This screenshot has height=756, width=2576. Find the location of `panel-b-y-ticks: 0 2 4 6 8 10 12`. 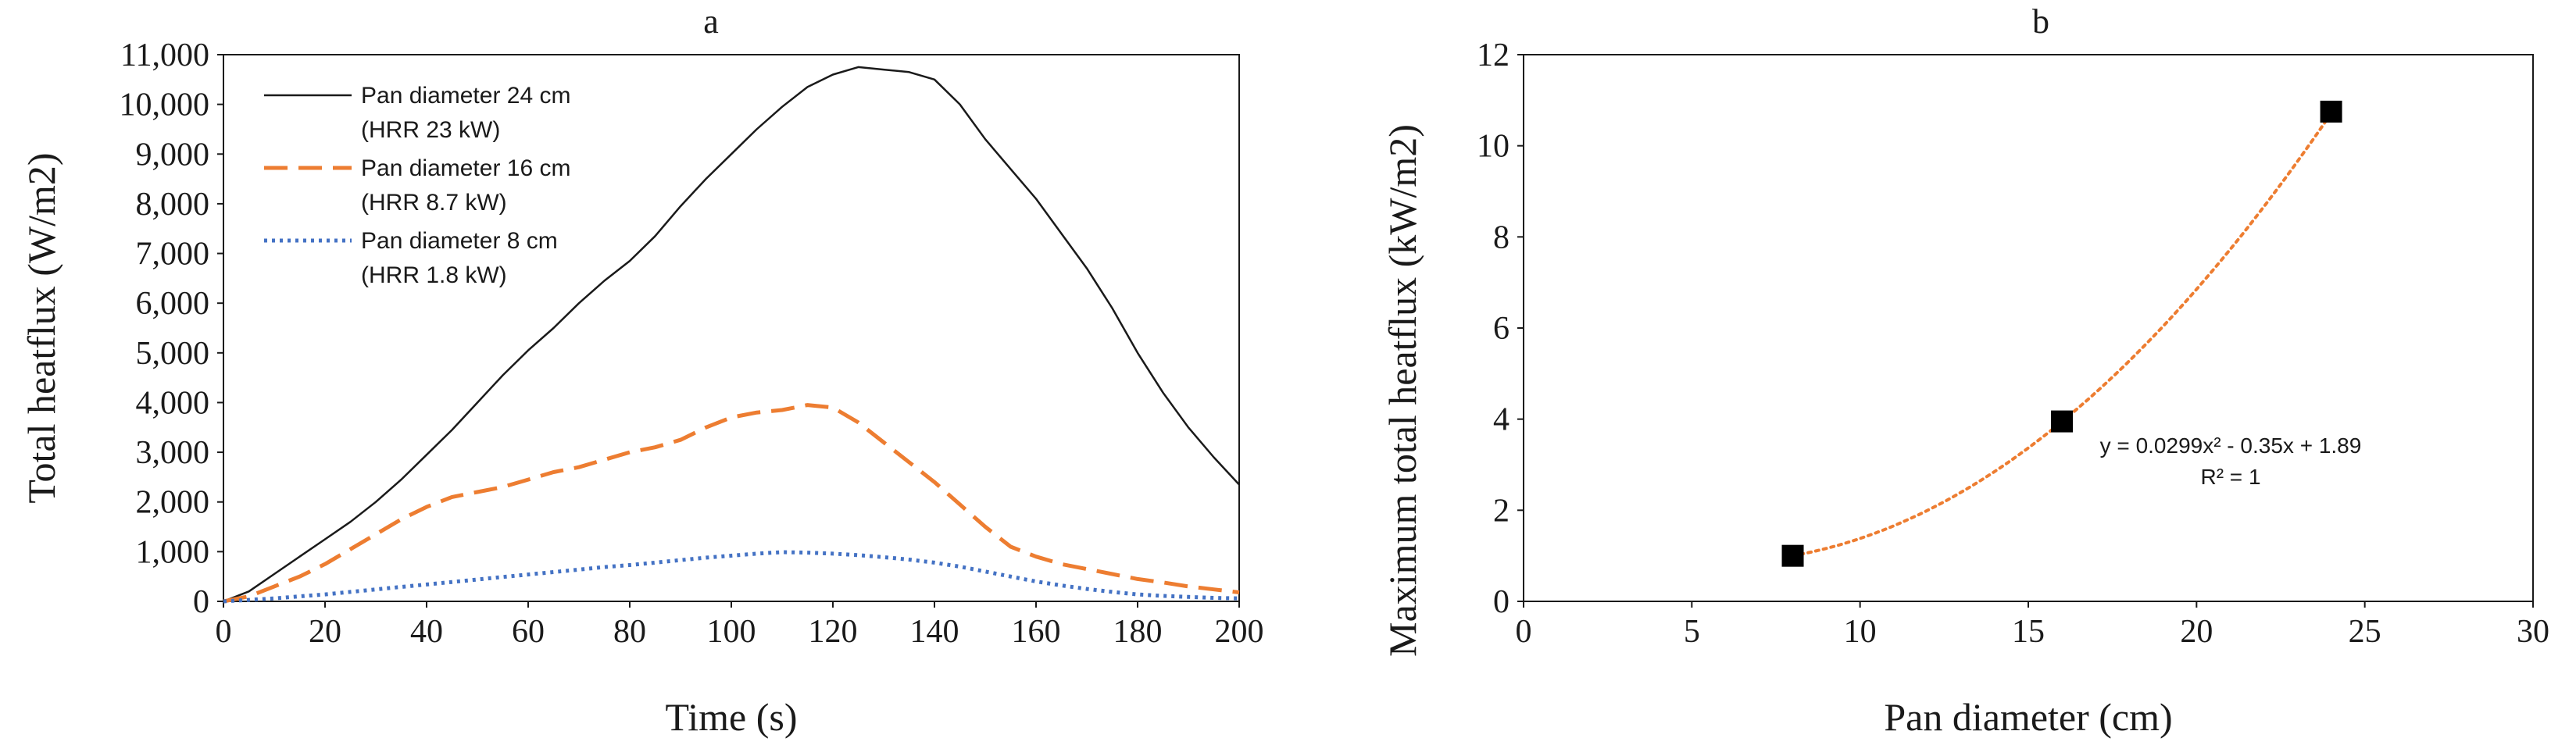

panel-b-y-ticks: 0 2 4 6 8 10 12 is located at coordinates (1501, 328).